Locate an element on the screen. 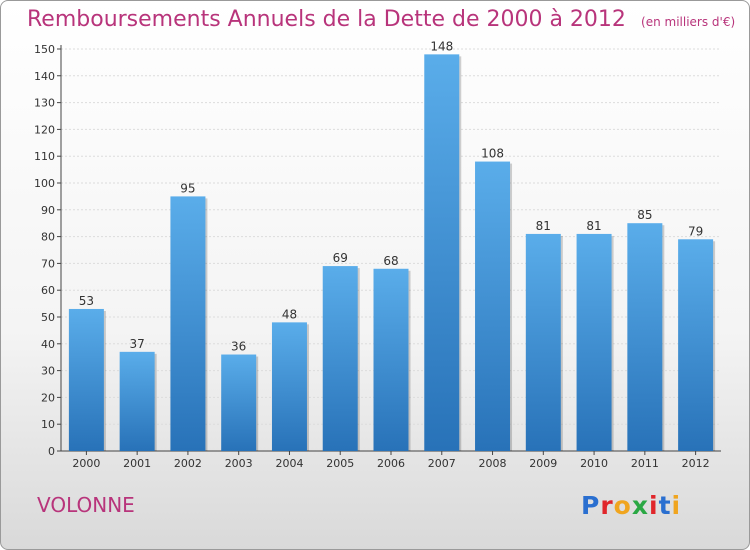 This screenshot has height=550, width=750. y-tick-label: 20 is located at coordinates (48, 397).